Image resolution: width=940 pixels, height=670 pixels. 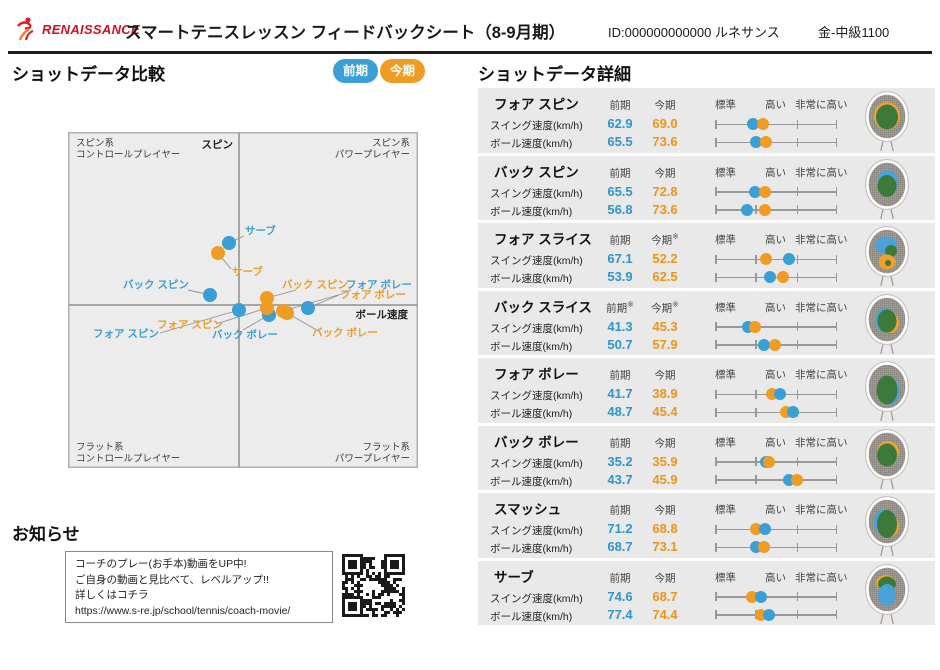 I want to click on scatter-point-label: バック ボレー, so click(x=245, y=334).